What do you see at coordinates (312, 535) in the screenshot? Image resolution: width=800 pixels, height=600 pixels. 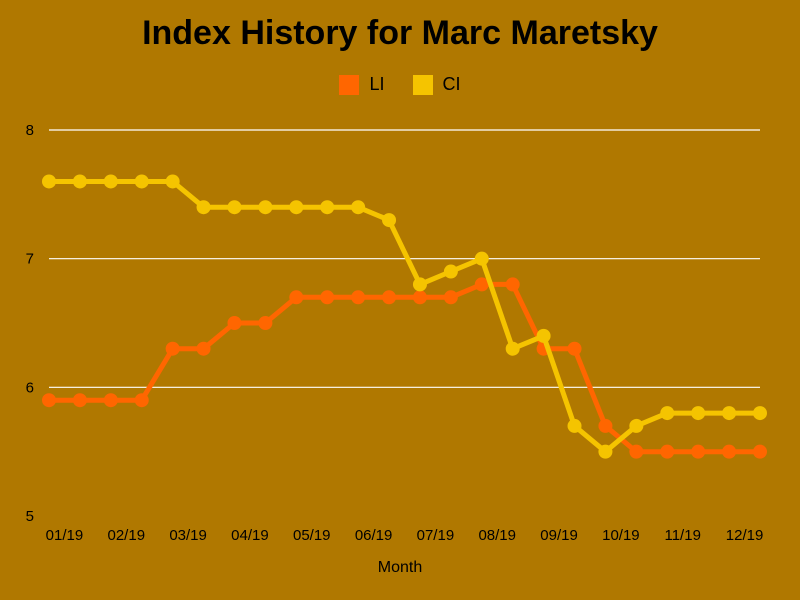 I see `x-tick-label: 05/19` at bounding box center [312, 535].